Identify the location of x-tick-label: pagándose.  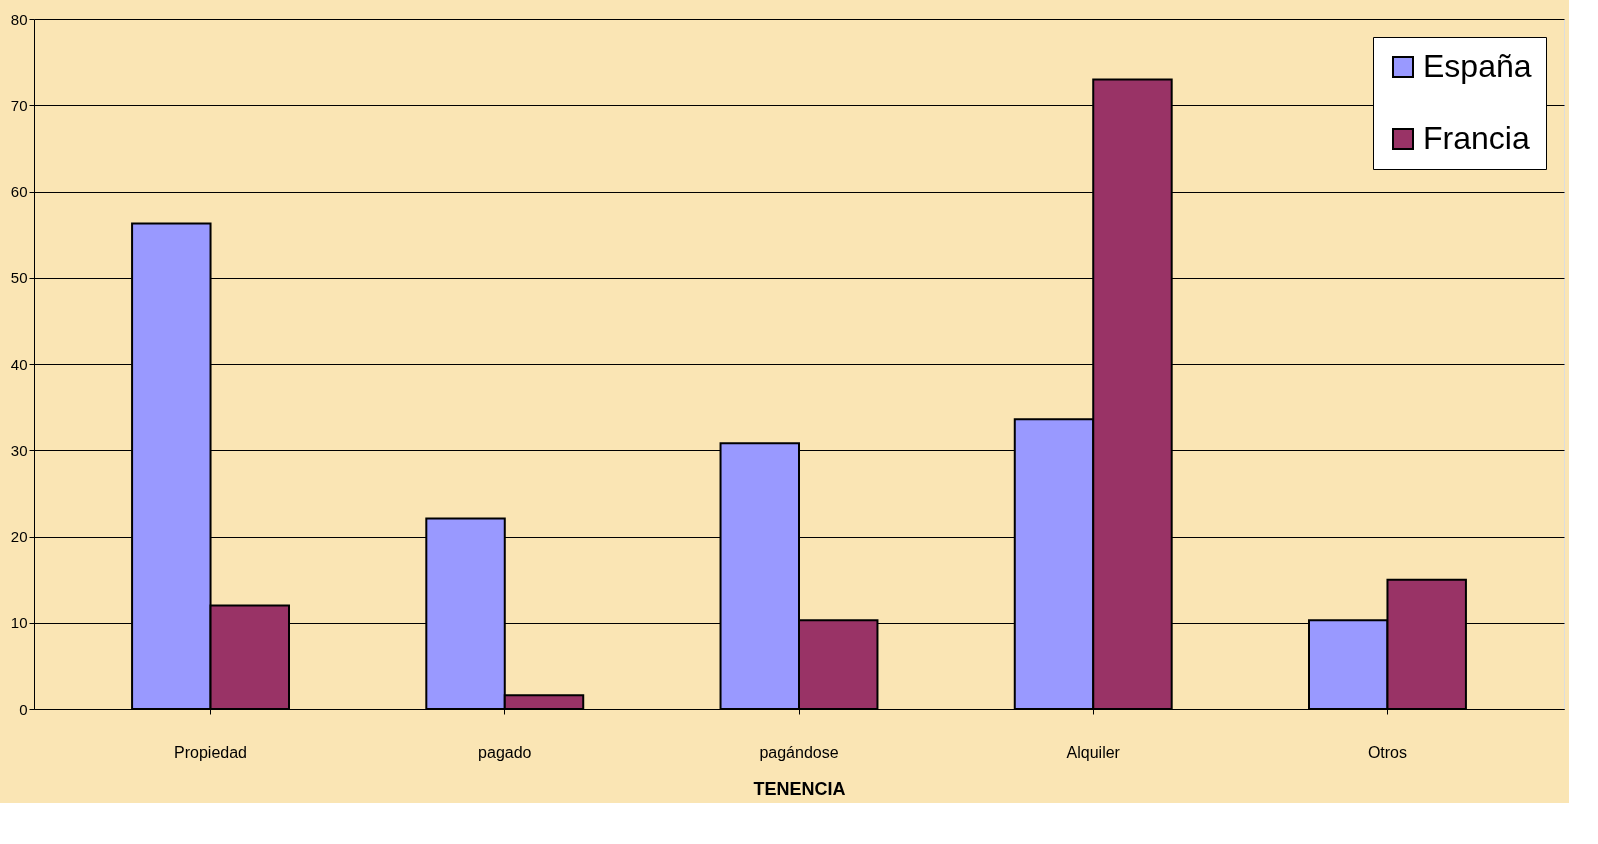
(799, 752).